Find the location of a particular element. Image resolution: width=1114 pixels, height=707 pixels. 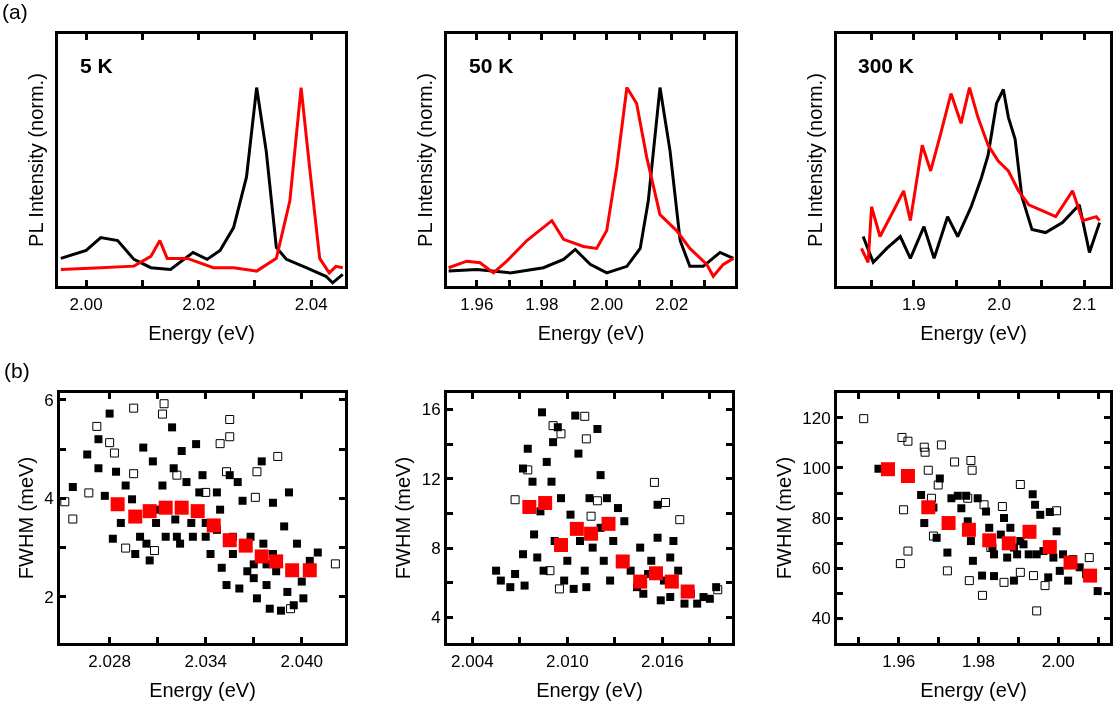

text: (b) is located at coordinates (17, 370).